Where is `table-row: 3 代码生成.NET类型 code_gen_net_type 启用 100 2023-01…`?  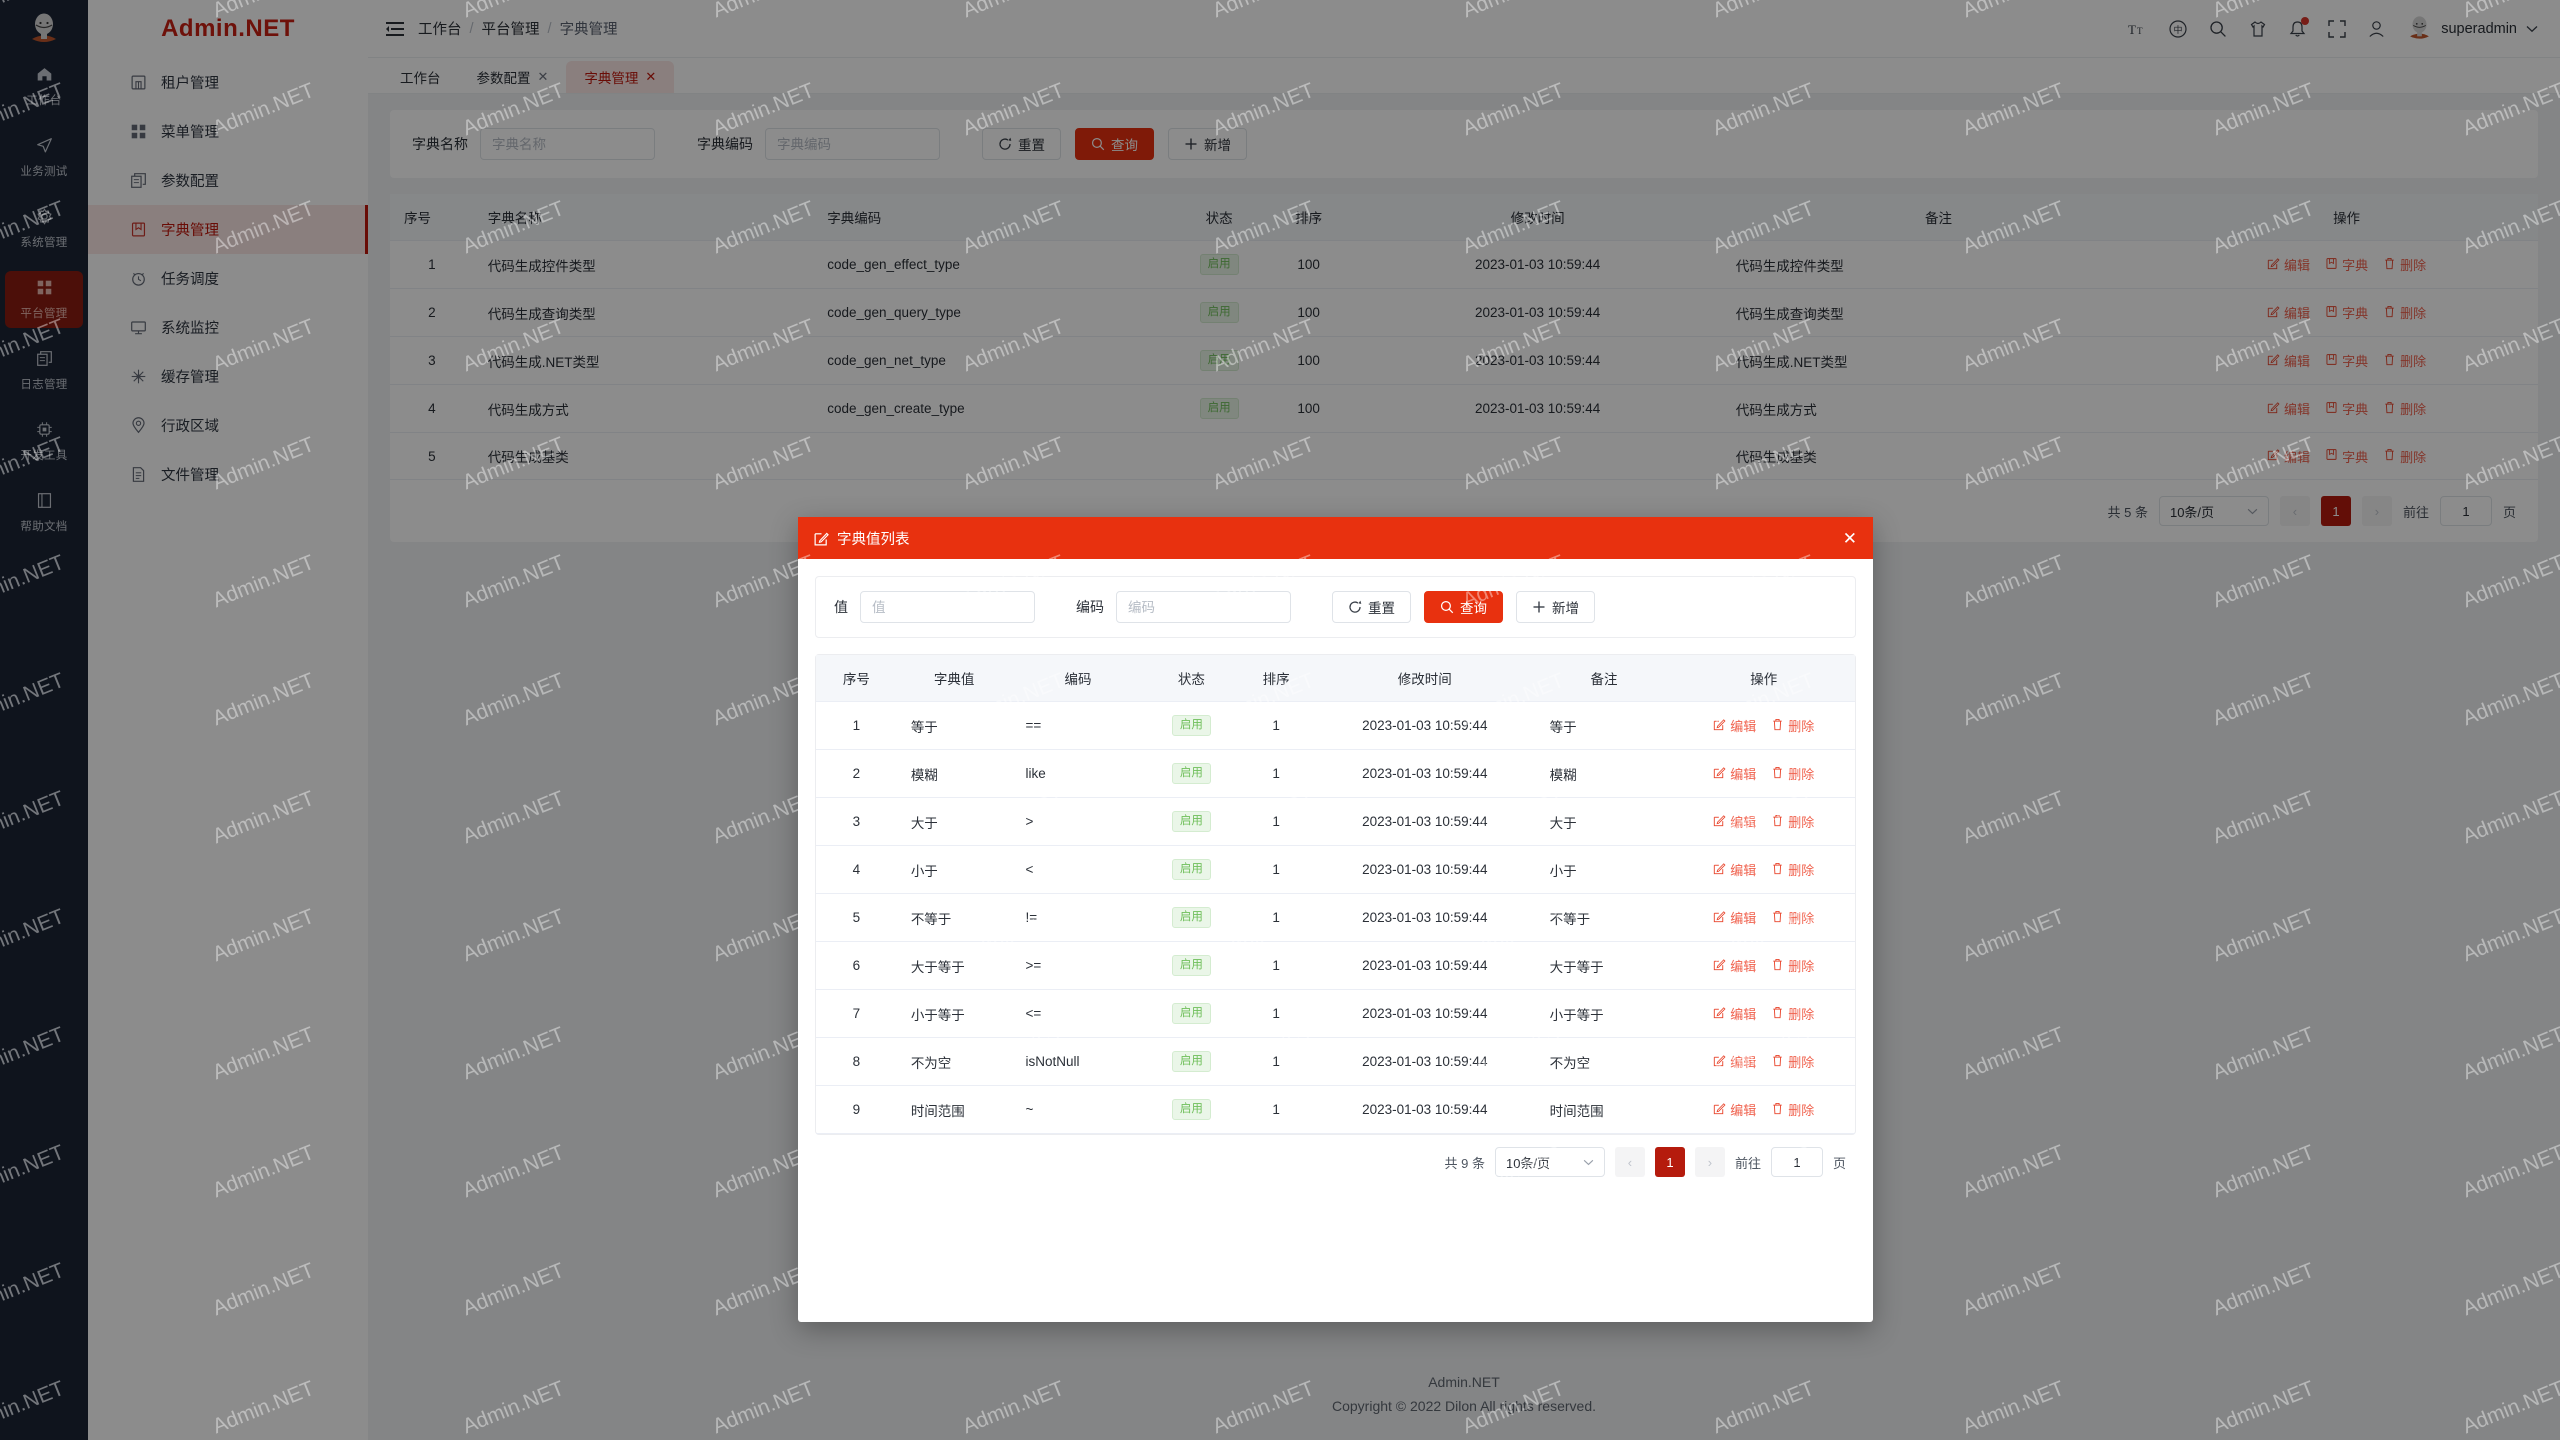 table-row: 3 代码生成.NET类型 code_gen_net_type 启用 100 2023-01… is located at coordinates (1464, 360).